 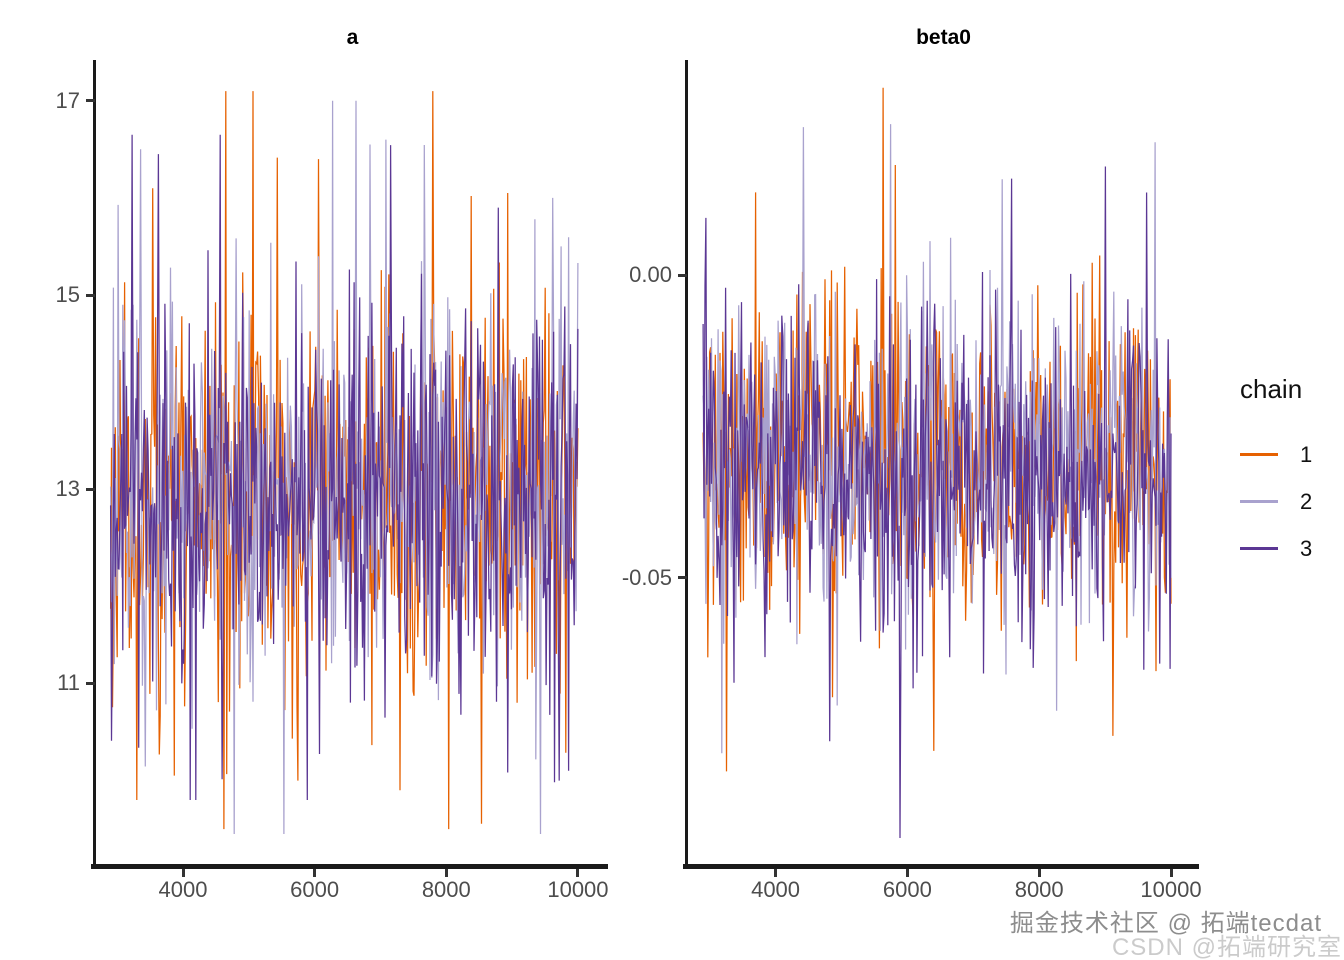 What do you see at coordinates (686, 463) in the screenshot?
I see `y-axis-line-beta0` at bounding box center [686, 463].